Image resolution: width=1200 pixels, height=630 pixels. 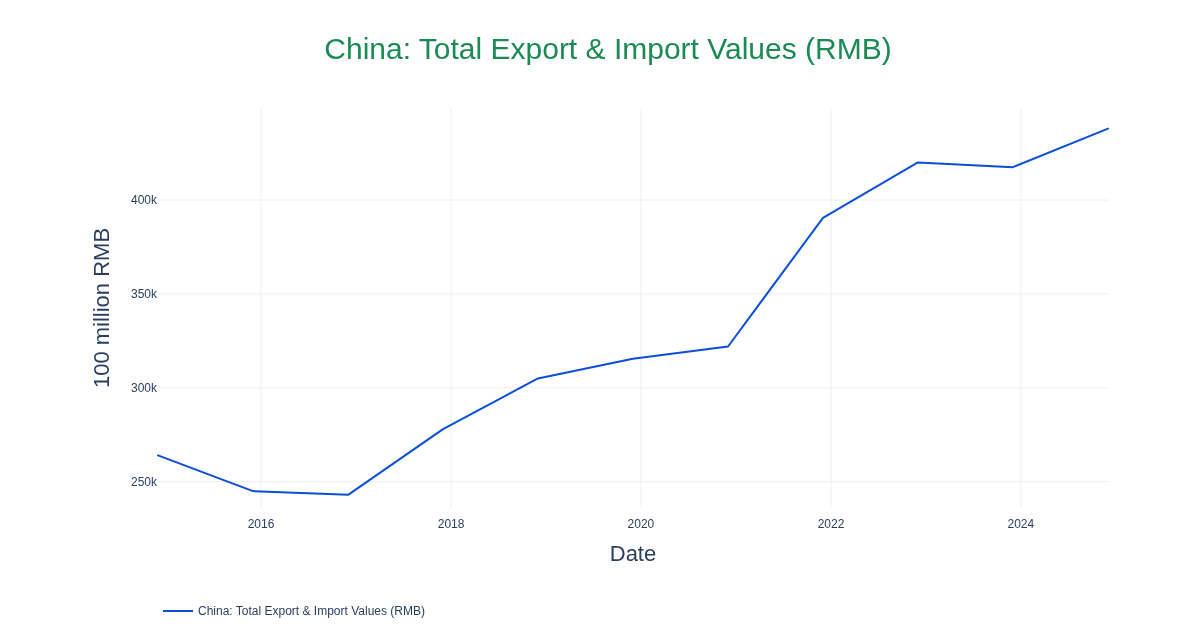 I want to click on x-tick-label: 2024, so click(x=1021, y=524).